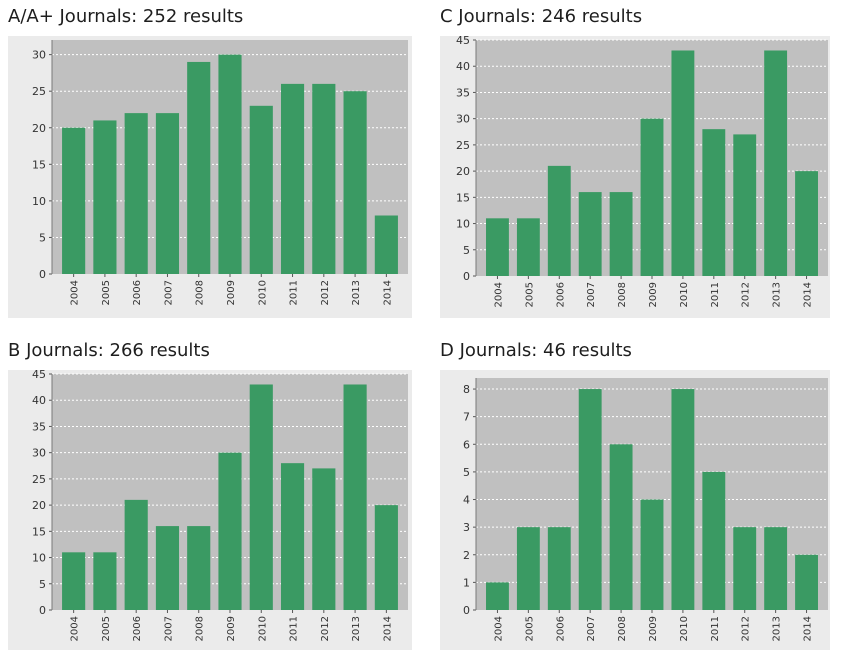  I want to click on chart-title: D Journals: 46 results, so click(536, 350).